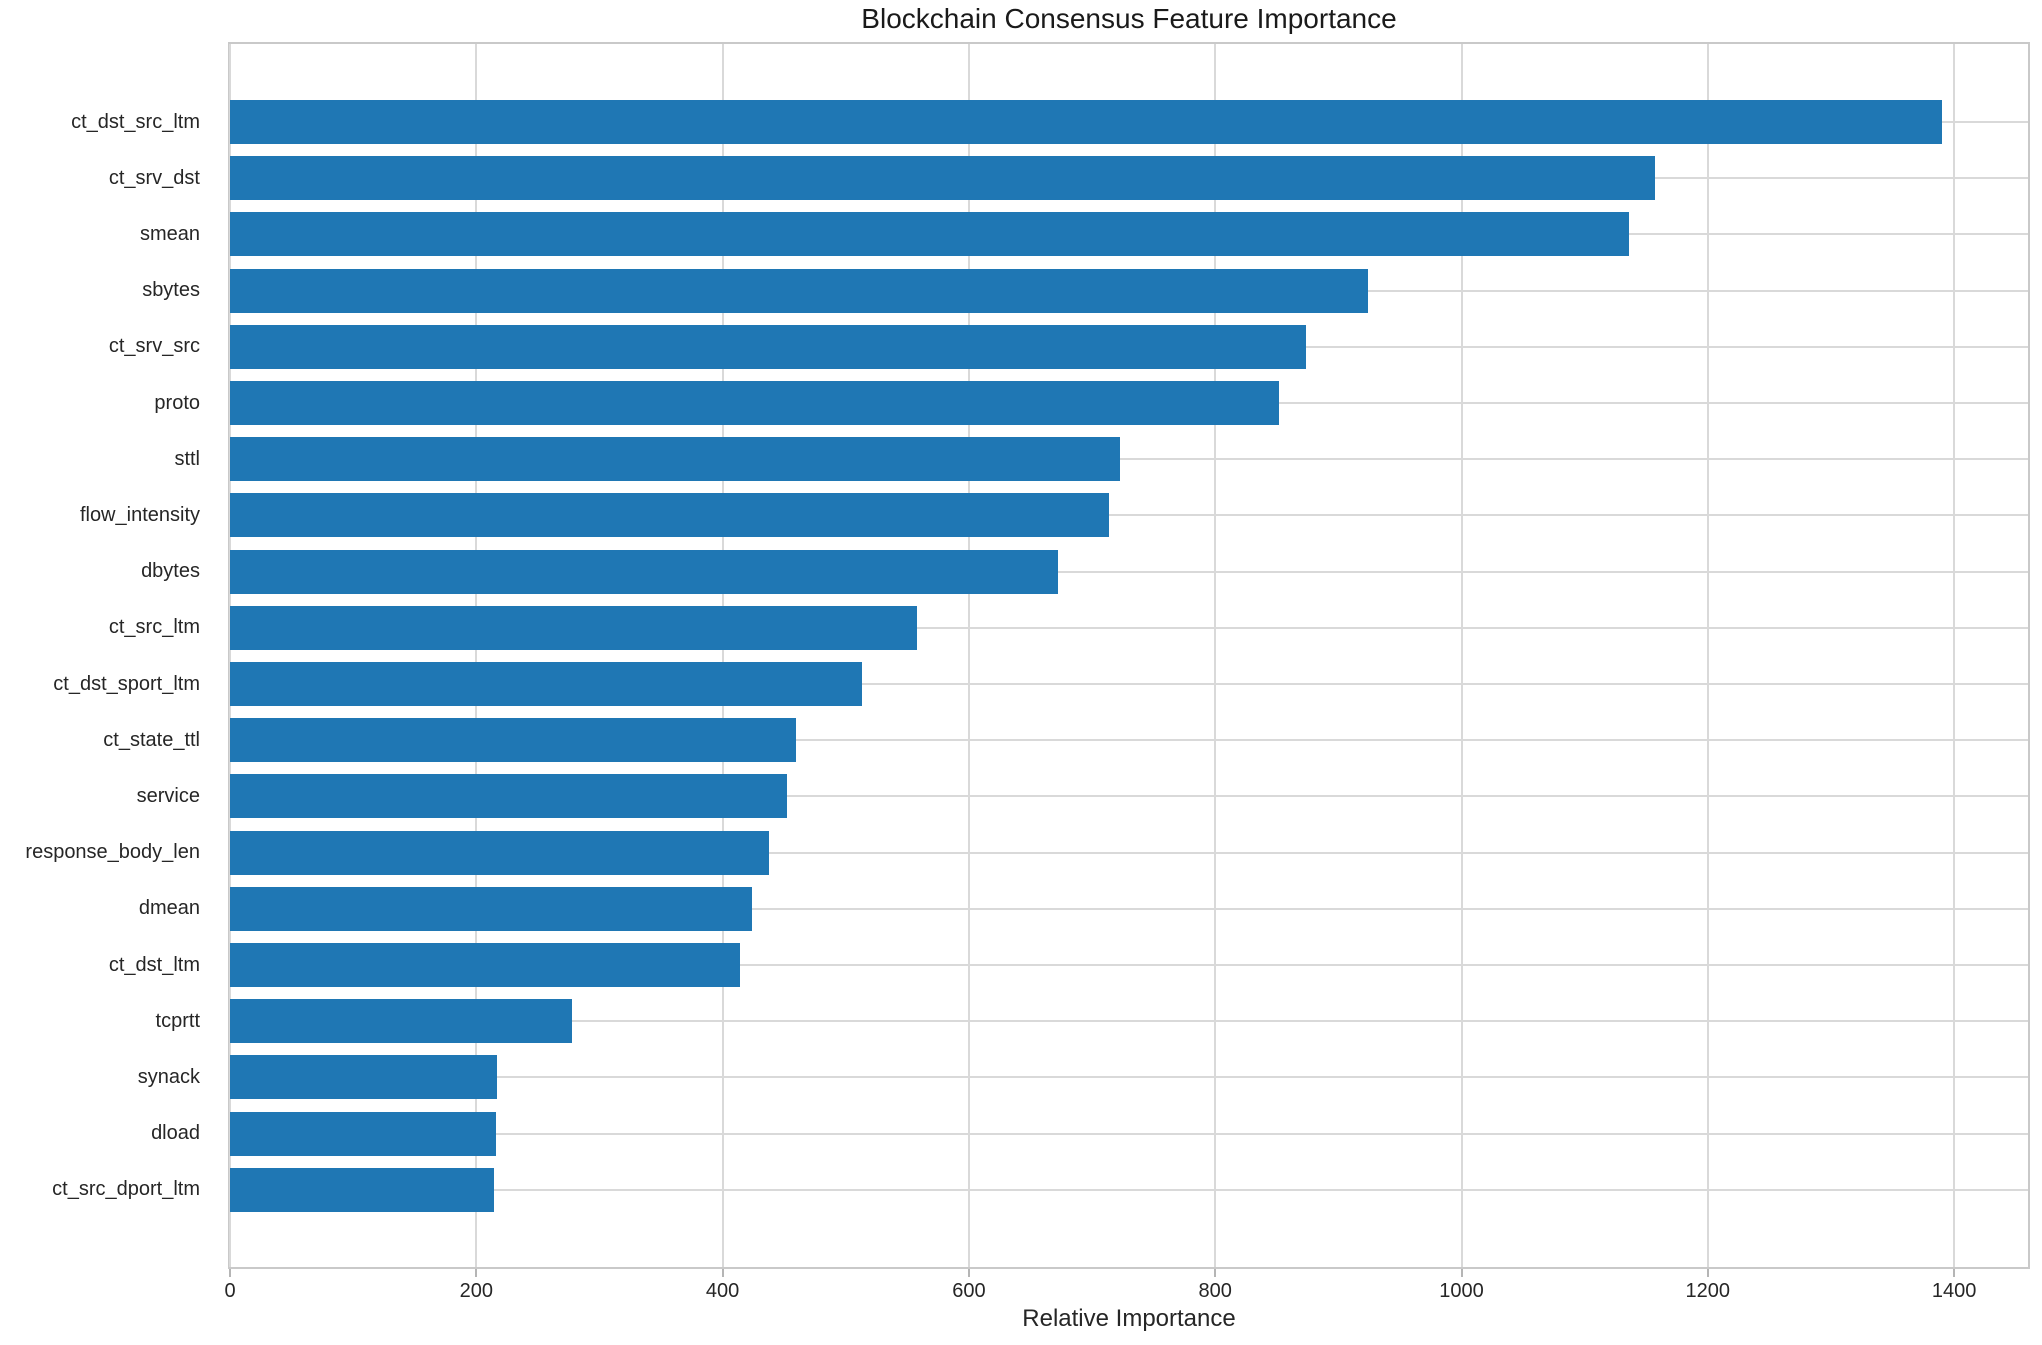  What do you see at coordinates (154, 627) in the screenshot?
I see `y-tick-label-ct_src_ltm: ct_src_ltm` at bounding box center [154, 627].